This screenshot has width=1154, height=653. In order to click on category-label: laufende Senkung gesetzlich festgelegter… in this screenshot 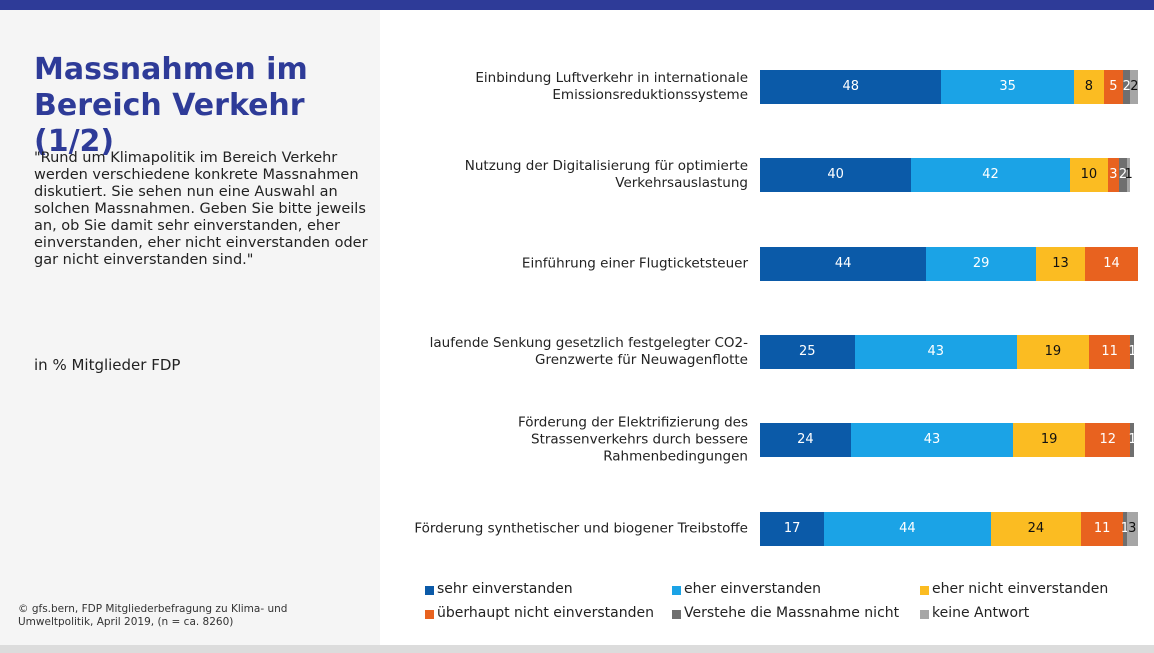, I will do `click(588, 351)`.